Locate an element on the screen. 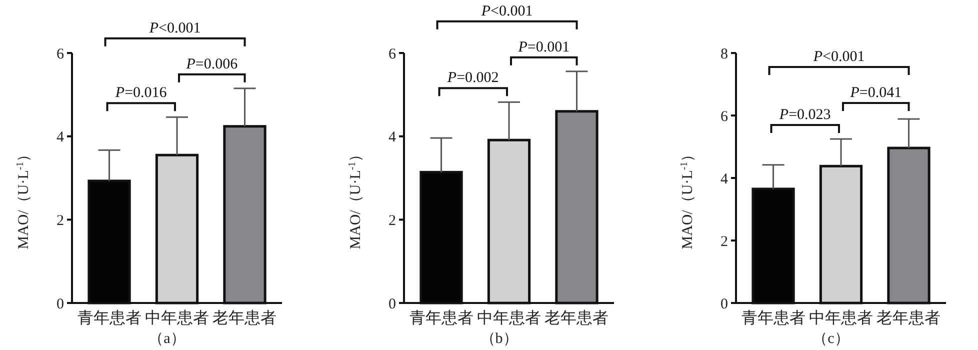  annotation: P<0.001 is located at coordinates (838, 56).